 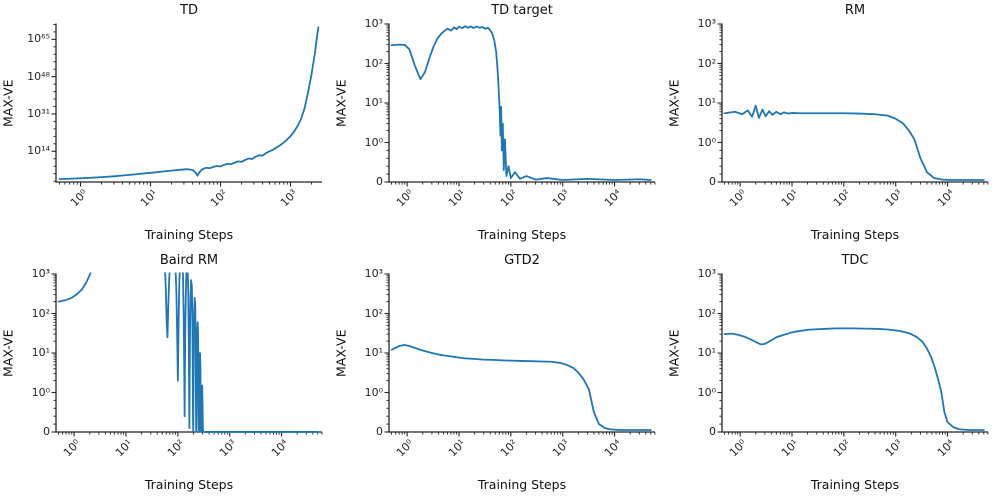 I want to click on chart-title: TD target, so click(x=522, y=10).